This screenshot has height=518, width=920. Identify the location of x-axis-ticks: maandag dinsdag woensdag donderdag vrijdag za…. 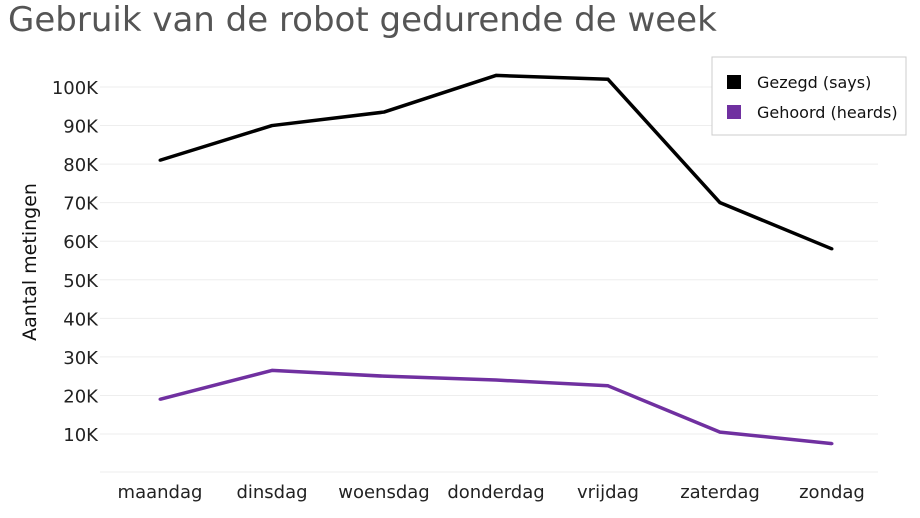
(491, 492).